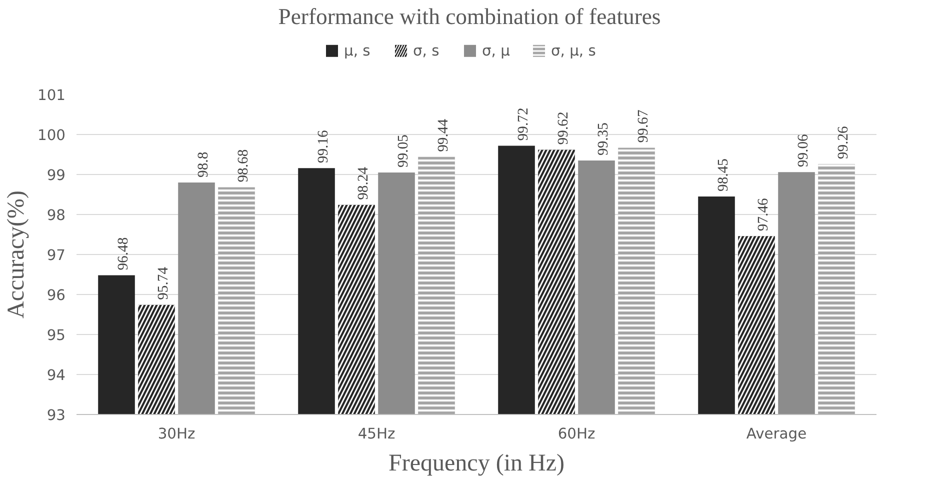  I want to click on data-label: 99.05, so click(404, 151).